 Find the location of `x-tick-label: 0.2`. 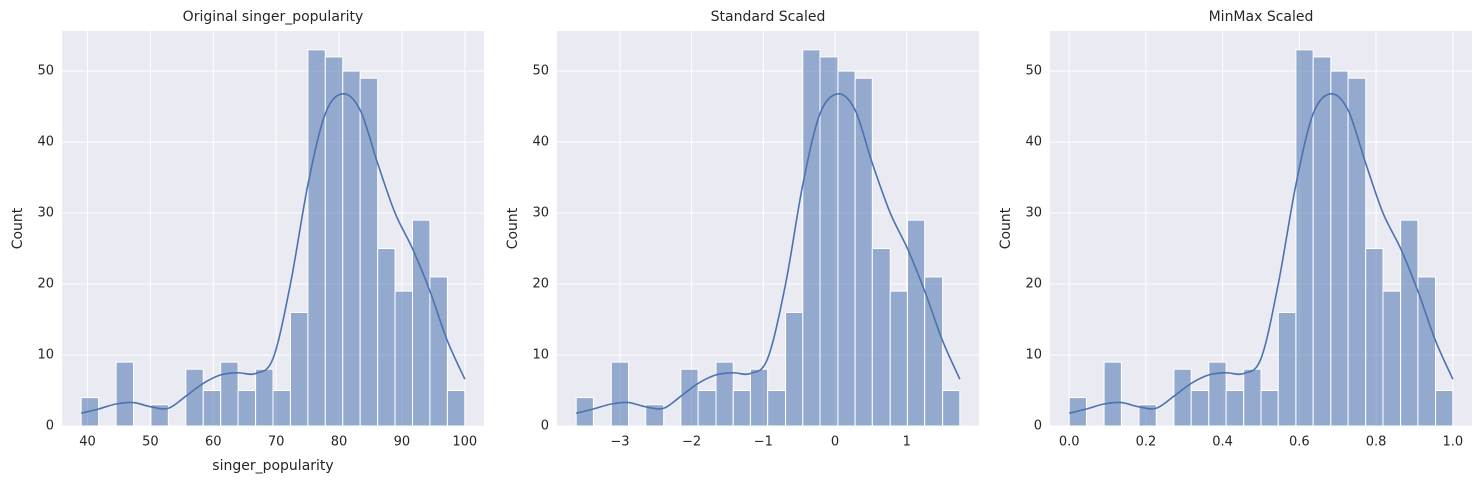

x-tick-label: 0.2 is located at coordinates (1146, 442).